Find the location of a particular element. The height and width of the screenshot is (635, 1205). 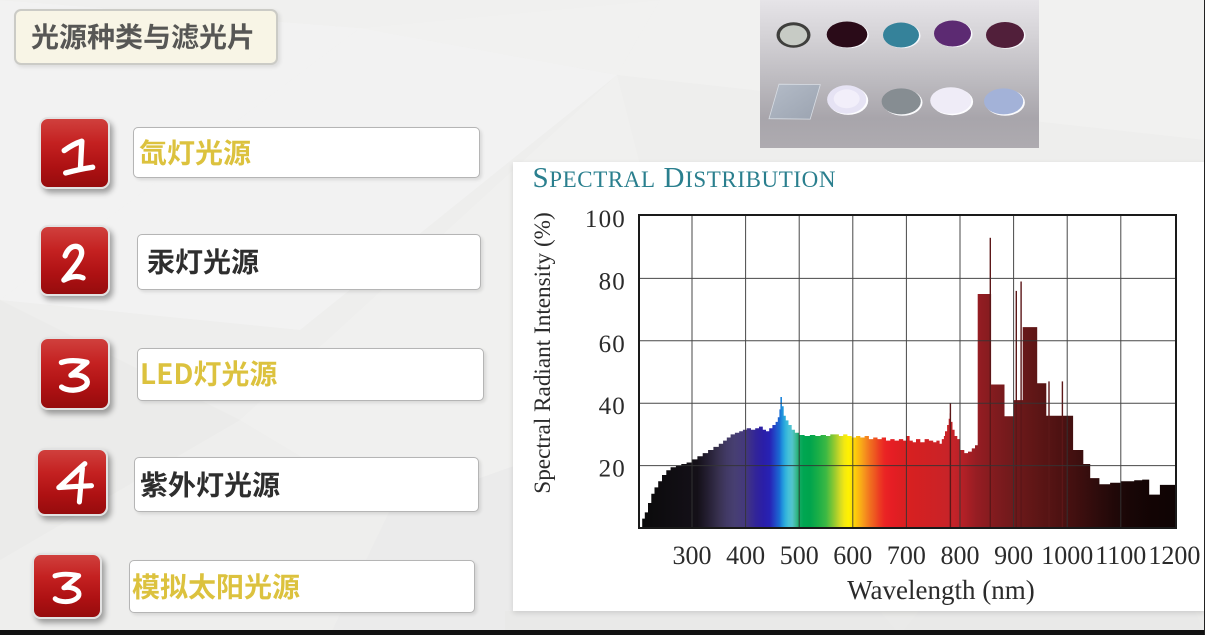

svg-text: Wavelength (nm) is located at coordinates (941, 590).